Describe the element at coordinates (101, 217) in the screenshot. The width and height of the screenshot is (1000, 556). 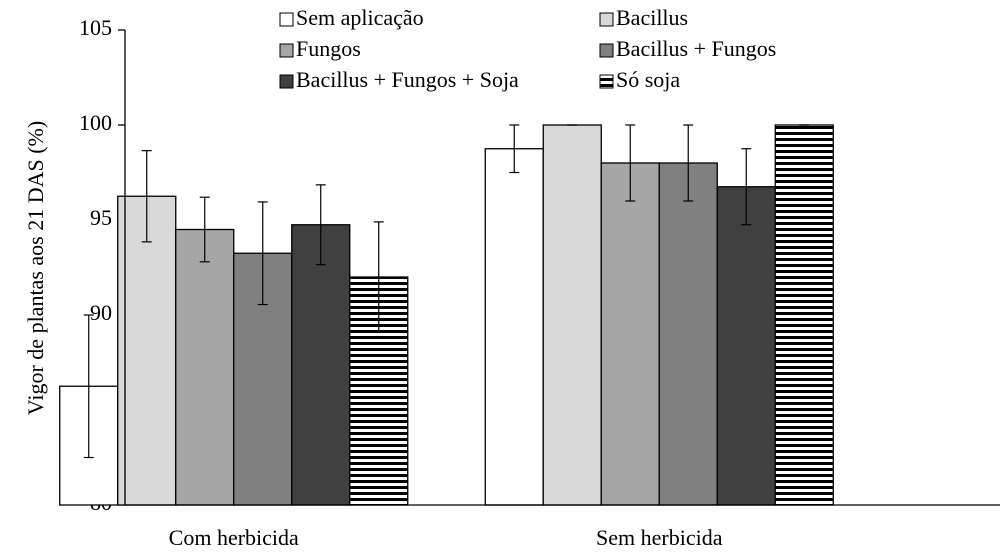
I see `y-tick-label: 95` at that location.